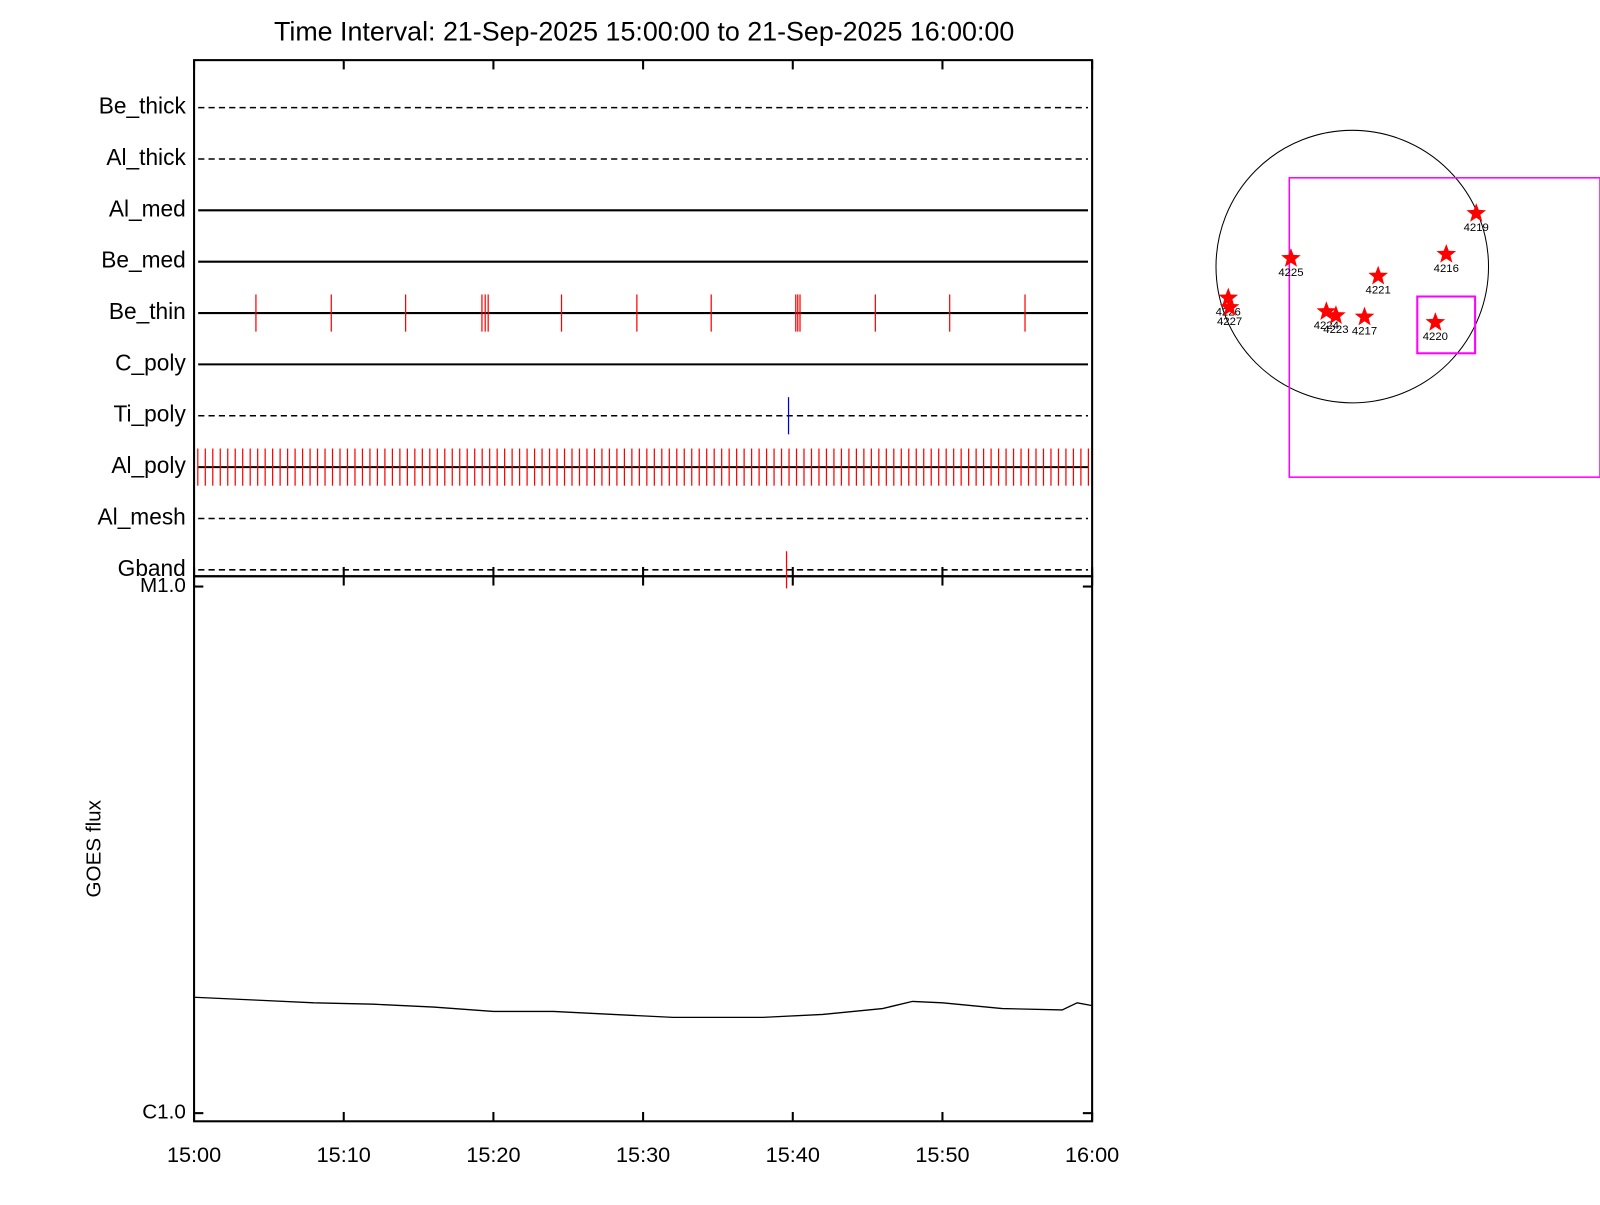 Image resolution: width=1600 pixels, height=1205 pixels. I want to click on x-tick-label: 15:00, so click(194, 1154).